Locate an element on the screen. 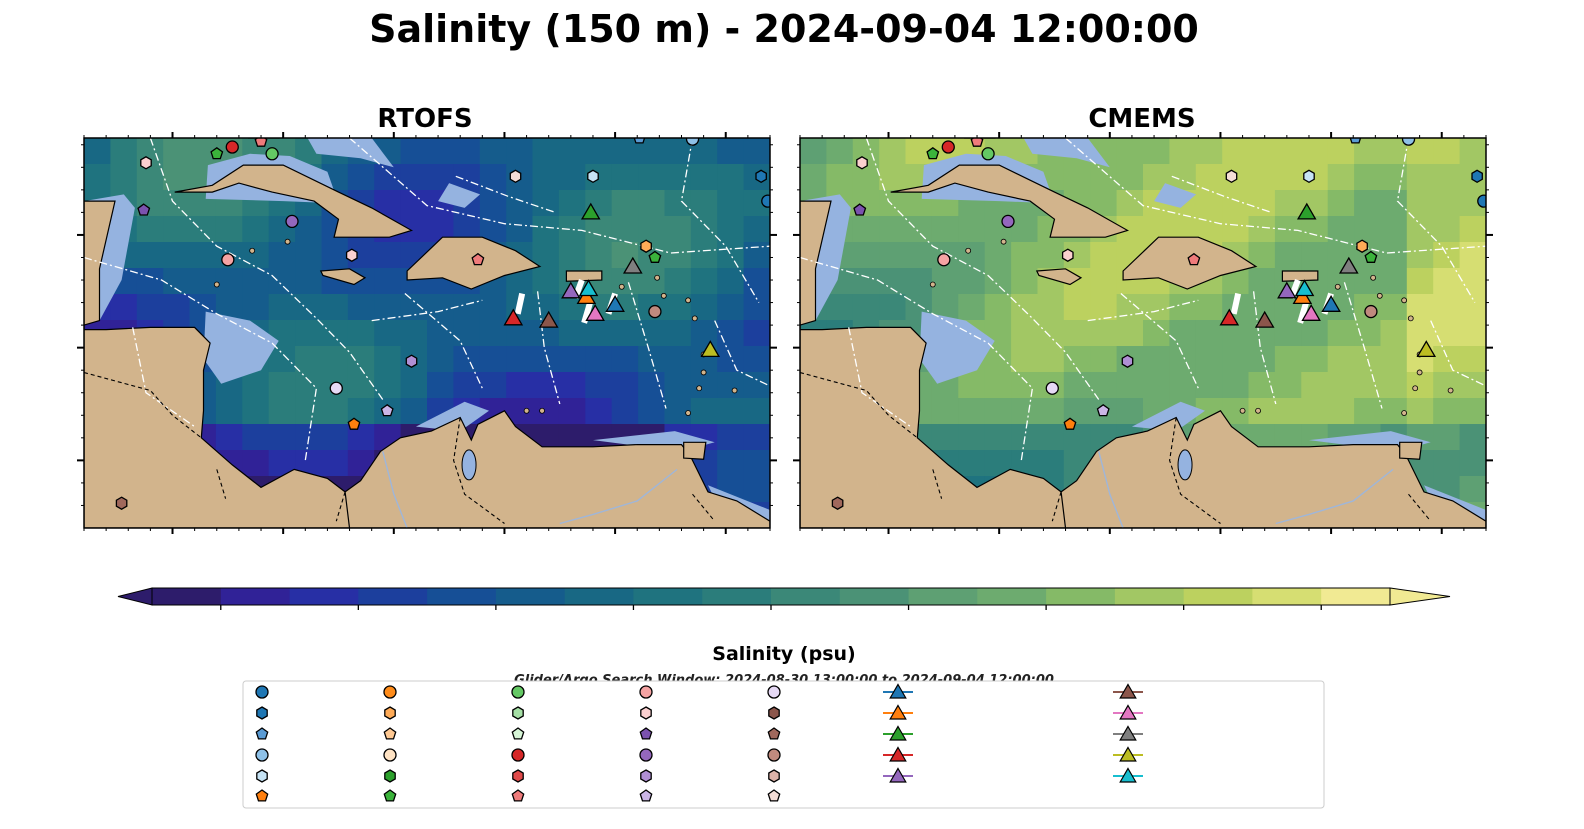 This screenshot has width=1584, height=829. colorbar-extend-high is located at coordinates (1420, 596).